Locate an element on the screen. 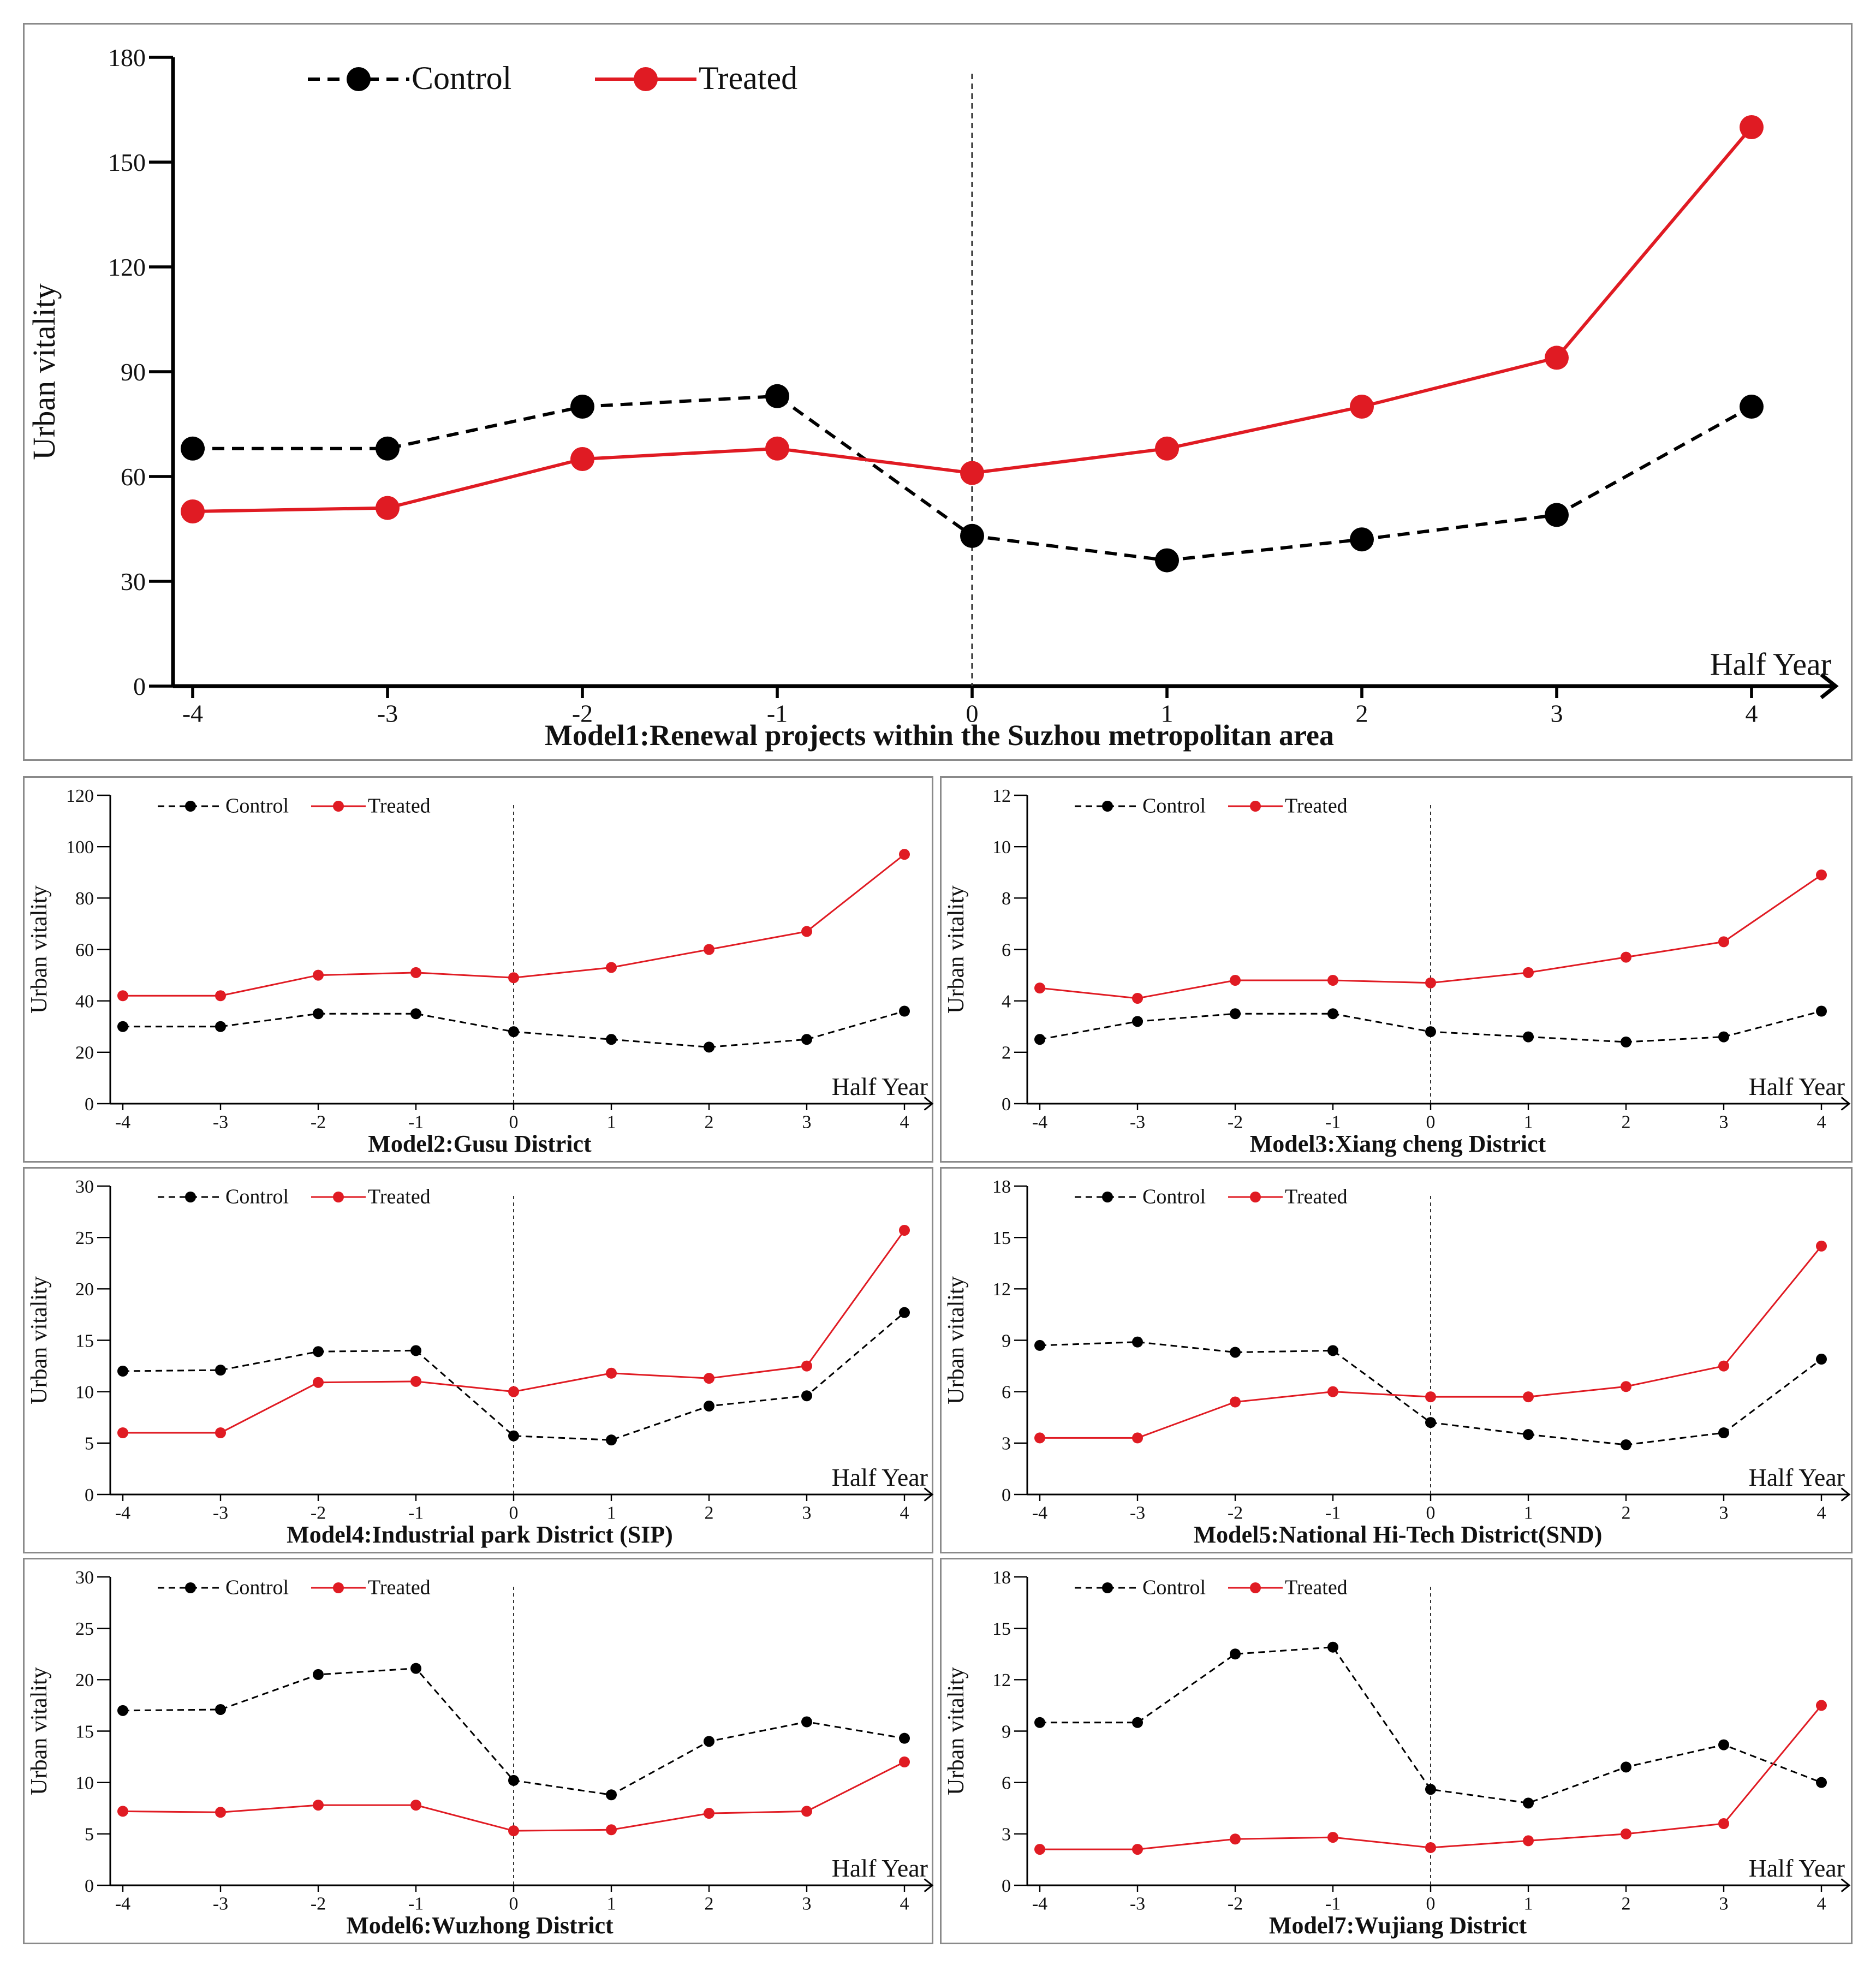 The image size is (1876, 1977). y-tick-label: 30 is located at coordinates (133, 582).